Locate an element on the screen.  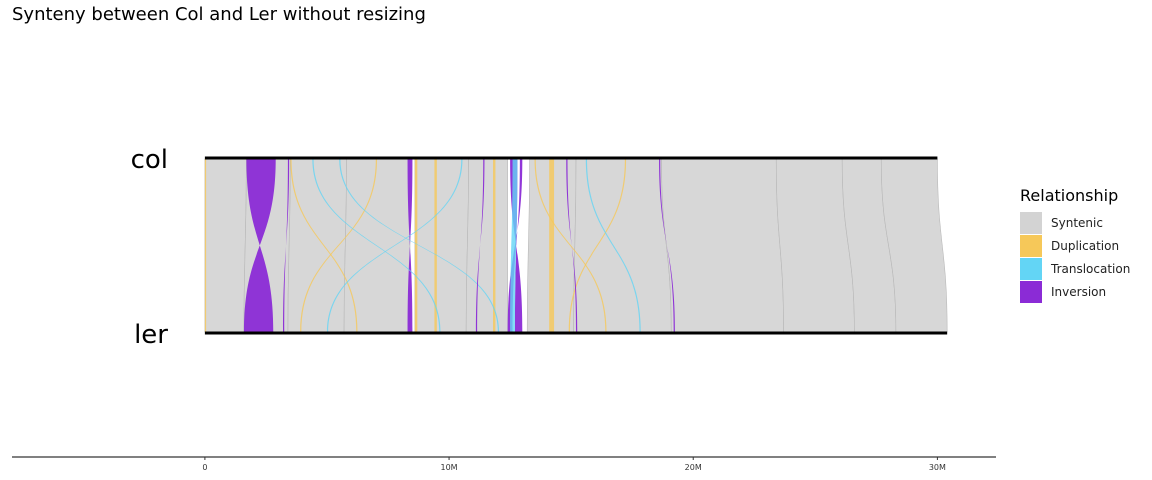
legend-label-syntenic: Syntenic is located at coordinates (1077, 222).